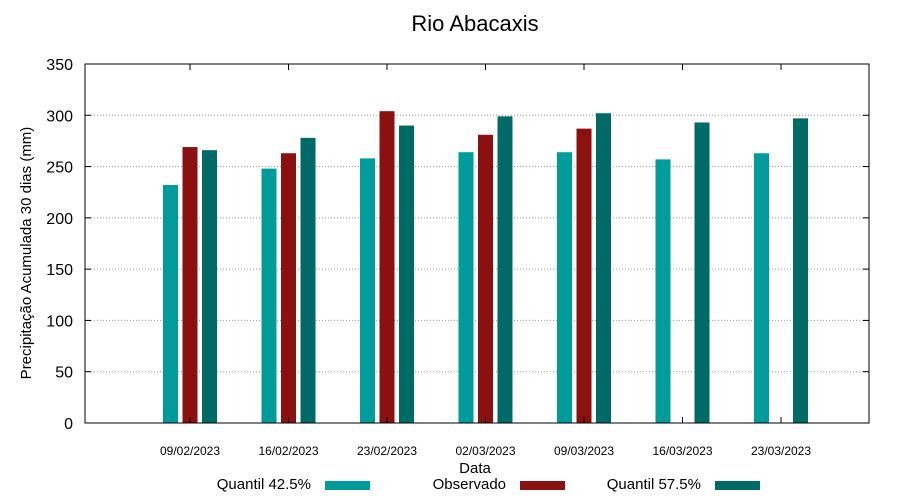 Image resolution: width=900 pixels, height=500 pixels. I want to click on y-tick-label: 100, so click(59, 321).